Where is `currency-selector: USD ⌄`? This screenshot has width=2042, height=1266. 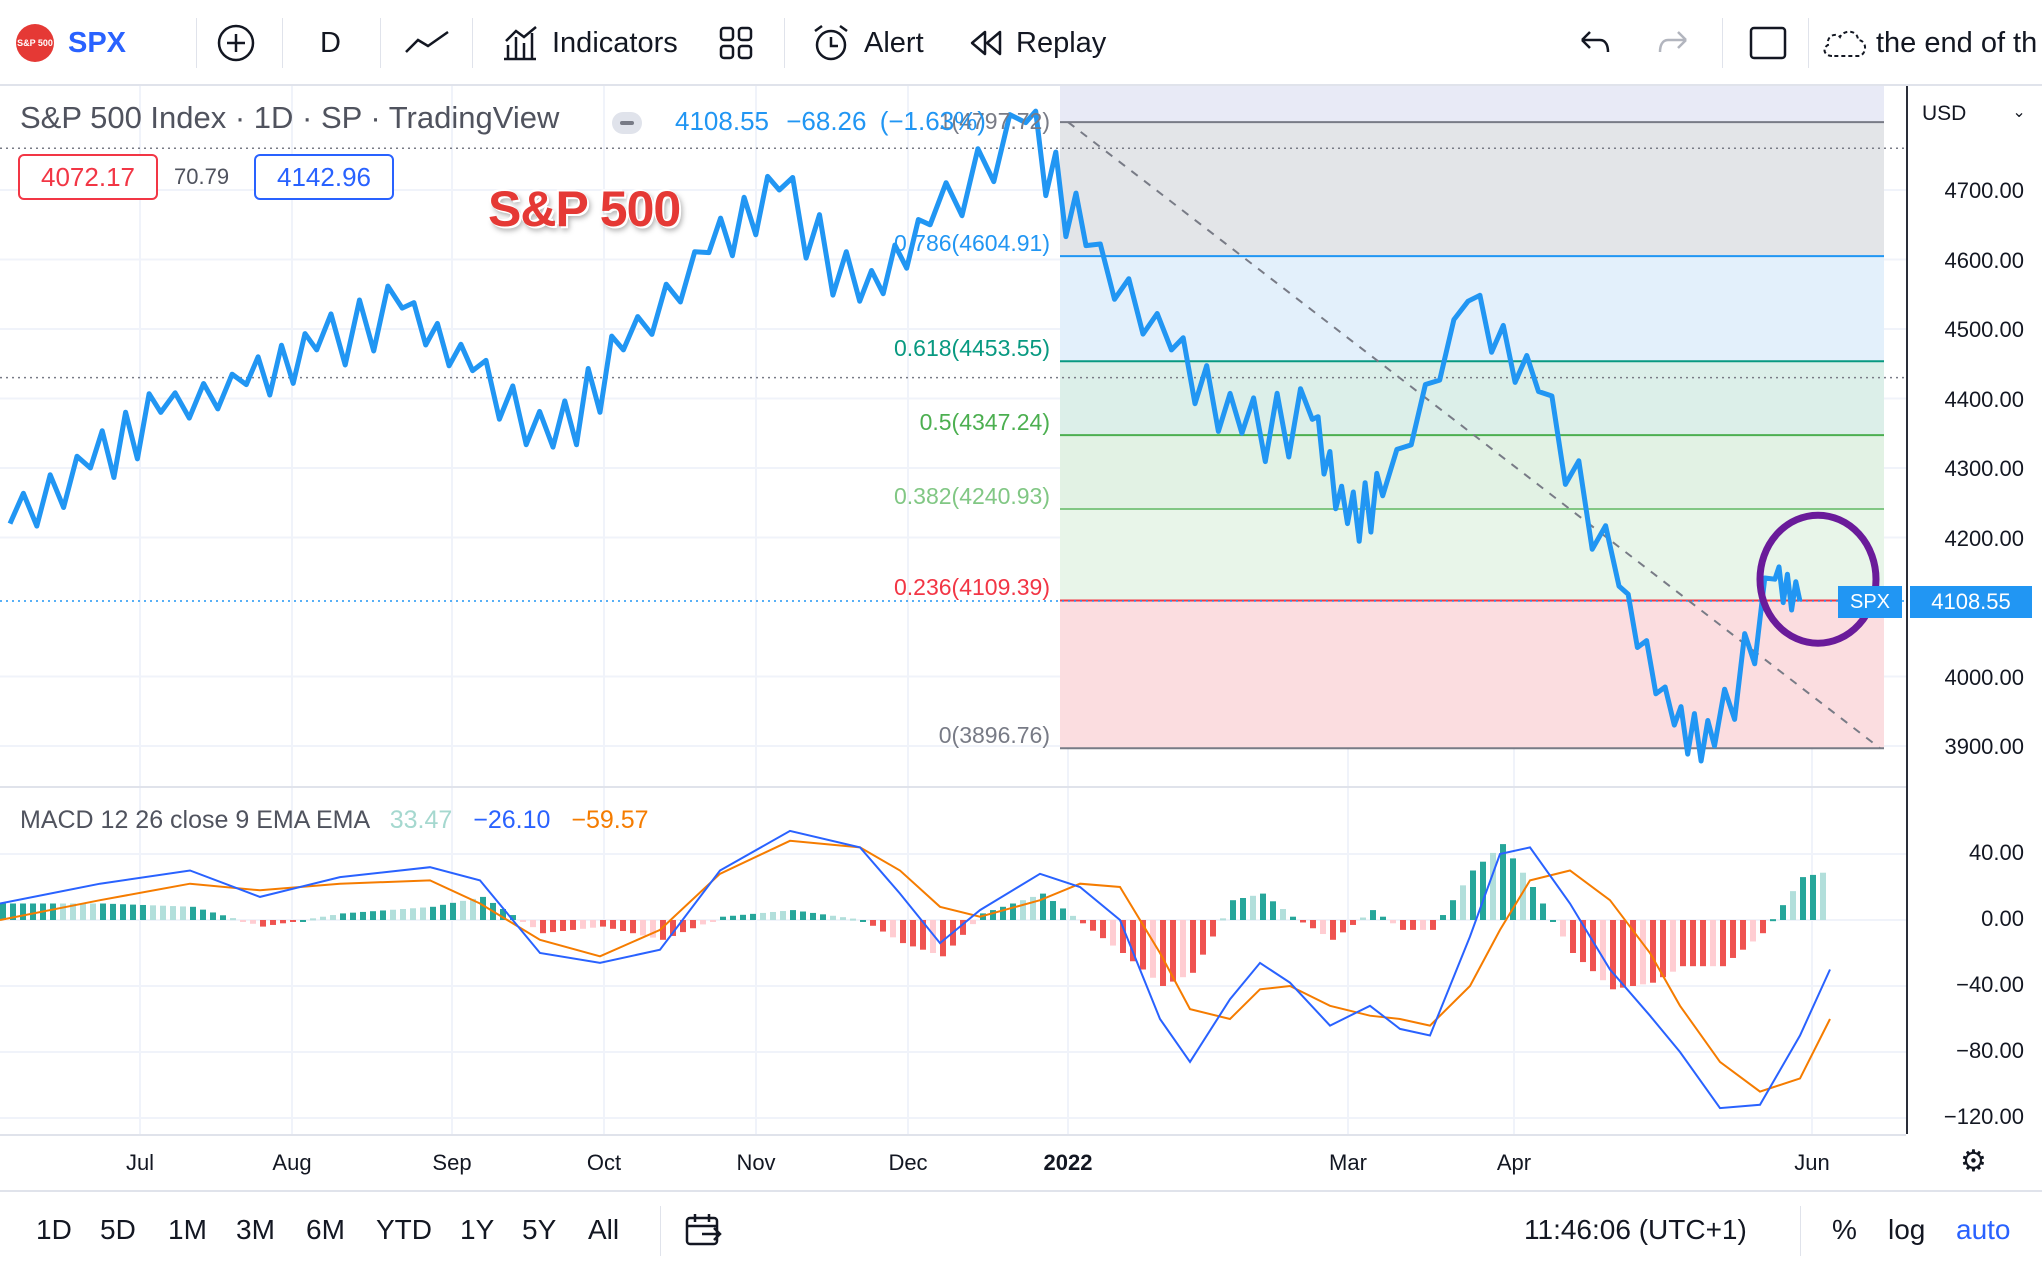 currency-selector: USD ⌄ is located at coordinates (1974, 114).